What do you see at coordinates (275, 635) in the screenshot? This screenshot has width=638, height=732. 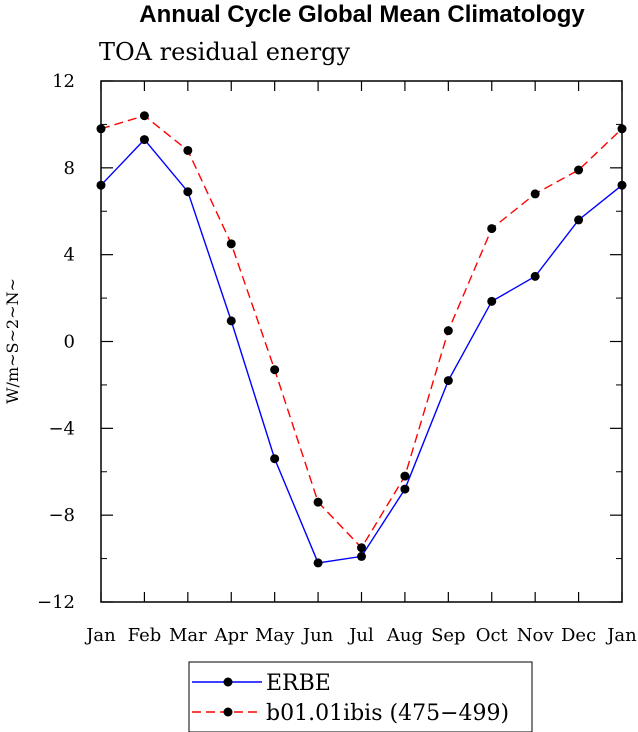 I see `x-tick-label: May` at bounding box center [275, 635].